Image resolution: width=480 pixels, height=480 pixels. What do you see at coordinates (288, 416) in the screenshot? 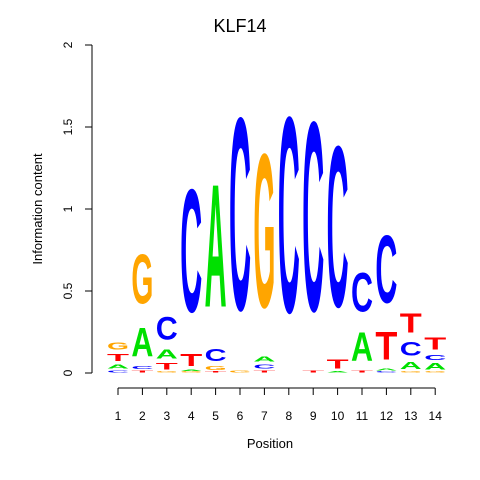
I see `x-tick-label: 8` at bounding box center [288, 416].